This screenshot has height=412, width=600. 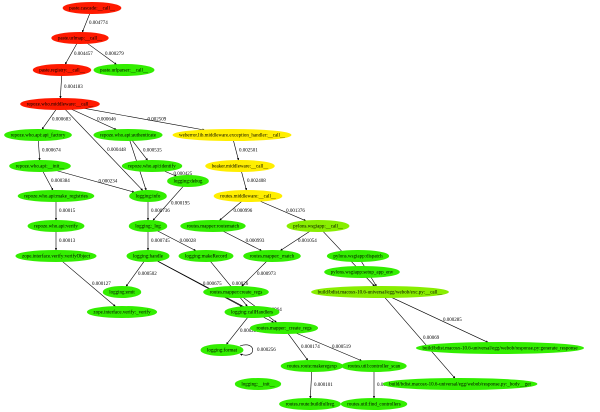 I want to click on edge-label: 0.001054, so click(x=307, y=241).